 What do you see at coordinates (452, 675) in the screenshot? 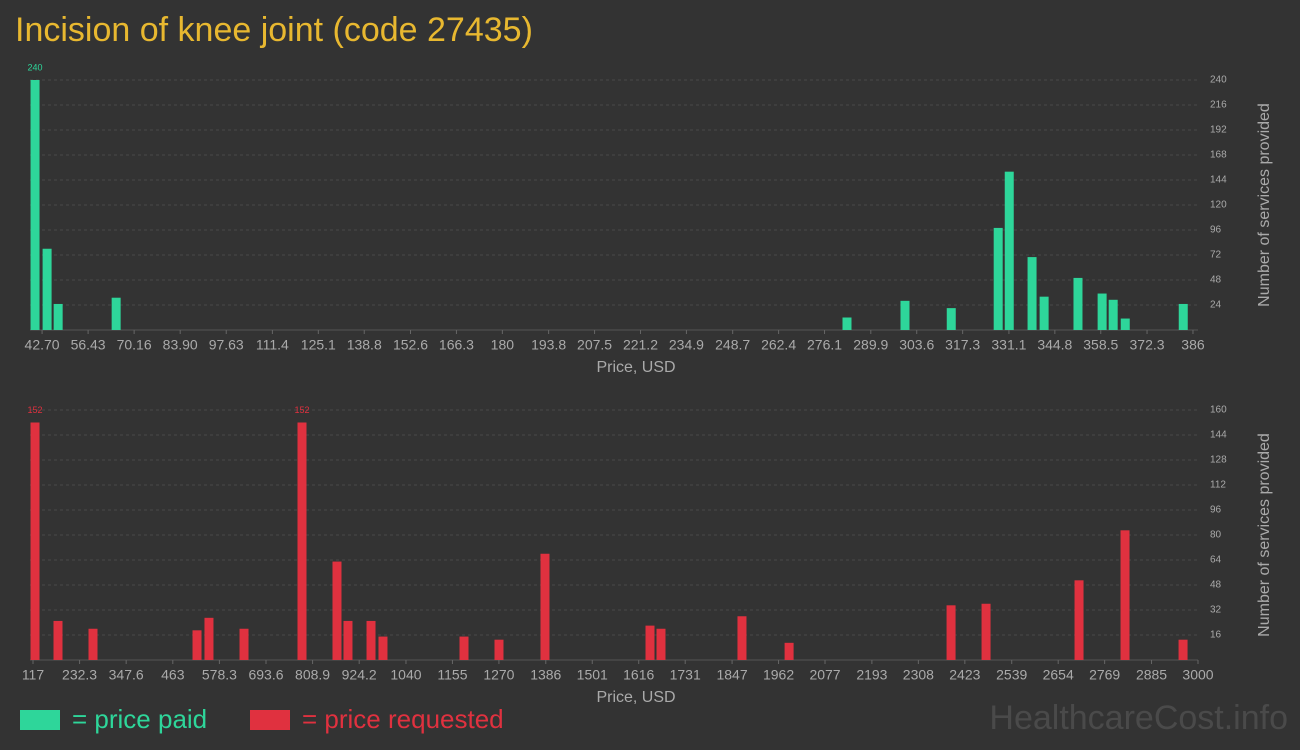
I see `x-tick-label: 1155` at bounding box center [452, 675].